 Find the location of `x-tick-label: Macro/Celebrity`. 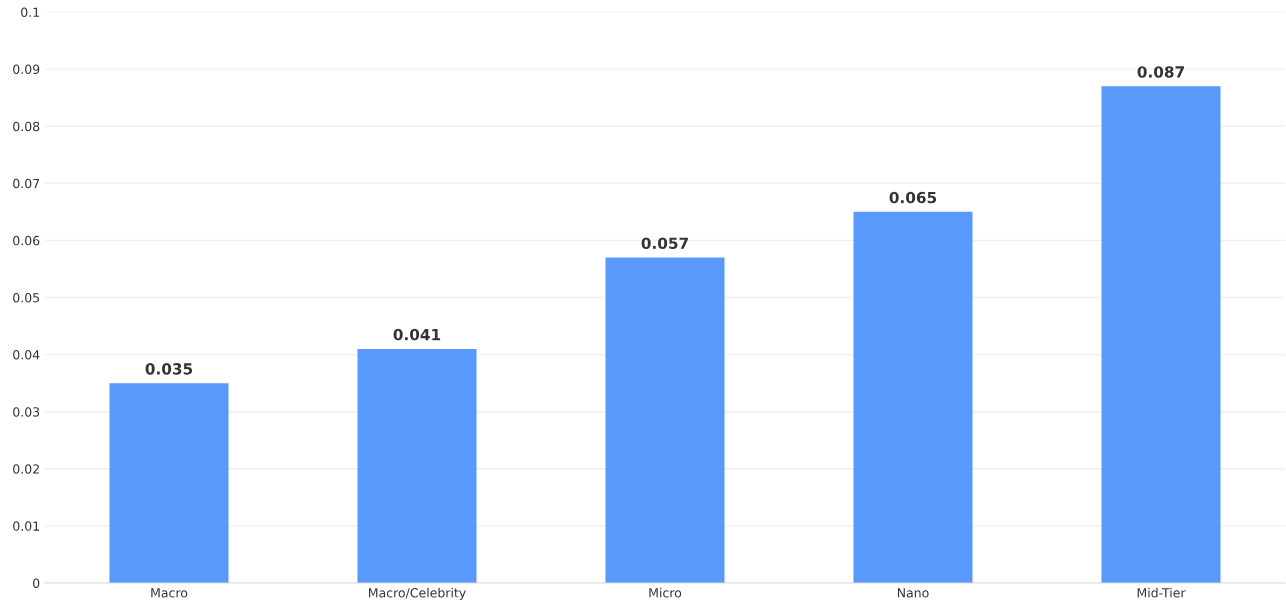

x-tick-label: Macro/Celebrity is located at coordinates (417, 593).